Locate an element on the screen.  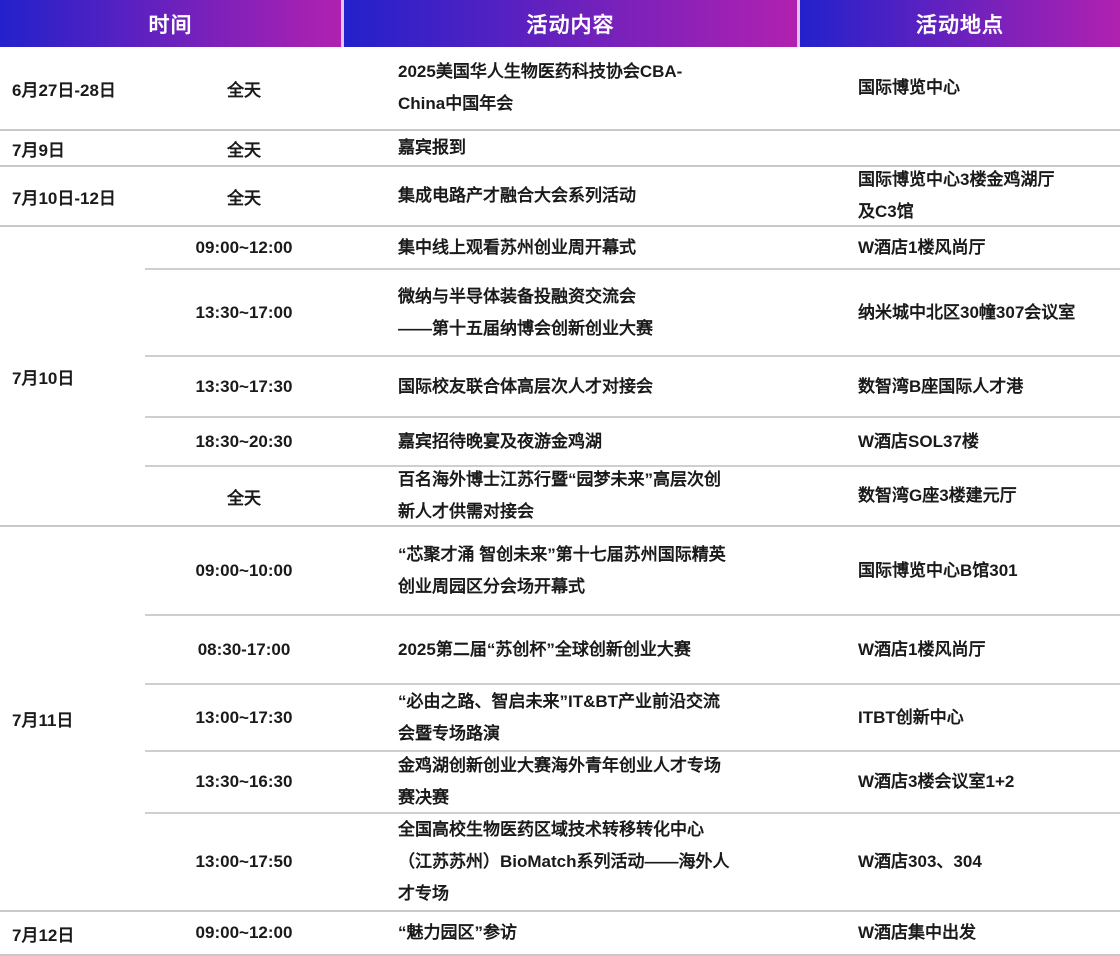
date-cell: 7月9日 is located at coordinates (38, 150).